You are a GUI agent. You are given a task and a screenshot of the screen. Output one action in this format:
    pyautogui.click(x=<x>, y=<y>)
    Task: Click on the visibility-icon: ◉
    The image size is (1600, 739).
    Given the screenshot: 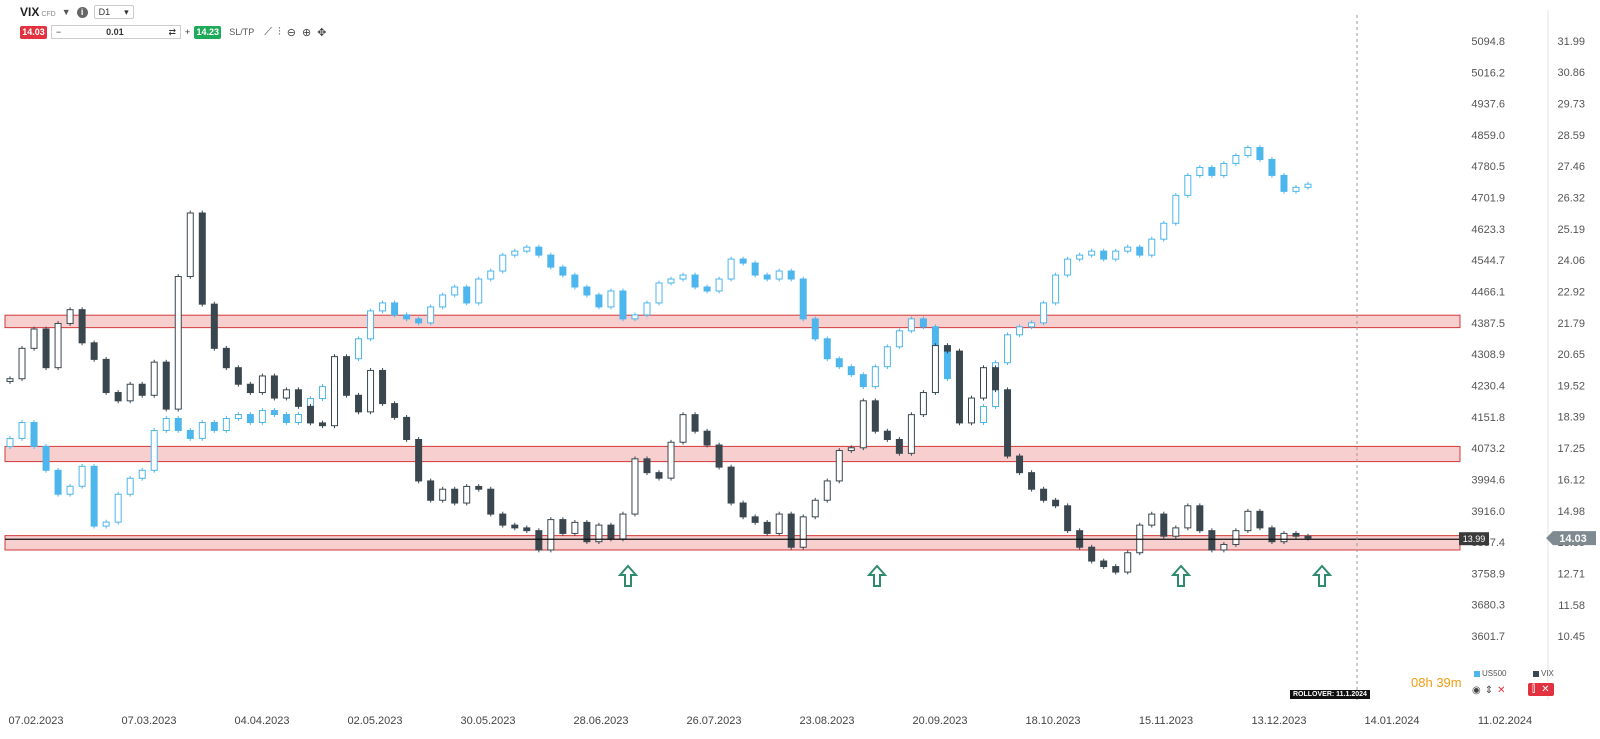 What is the action you would take?
    pyautogui.click(x=1476, y=690)
    